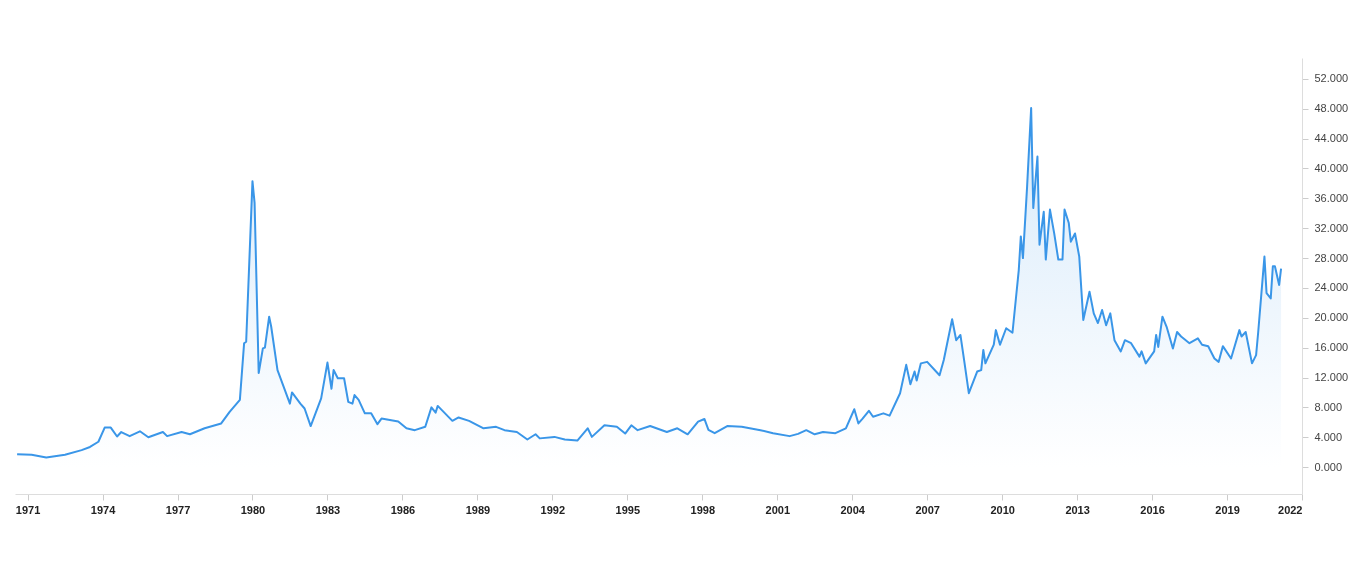  What do you see at coordinates (1331, 227) in the screenshot?
I see `y-tick-label: 32.000` at bounding box center [1331, 227].